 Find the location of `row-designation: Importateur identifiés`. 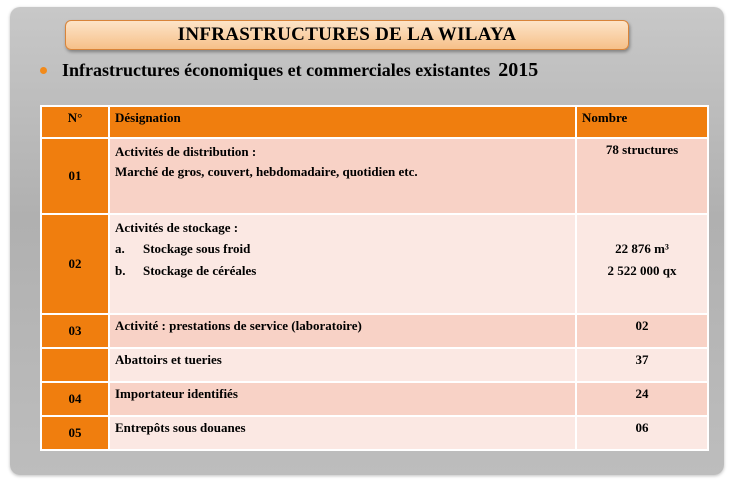

row-designation: Importateur identifiés is located at coordinates (342, 399).